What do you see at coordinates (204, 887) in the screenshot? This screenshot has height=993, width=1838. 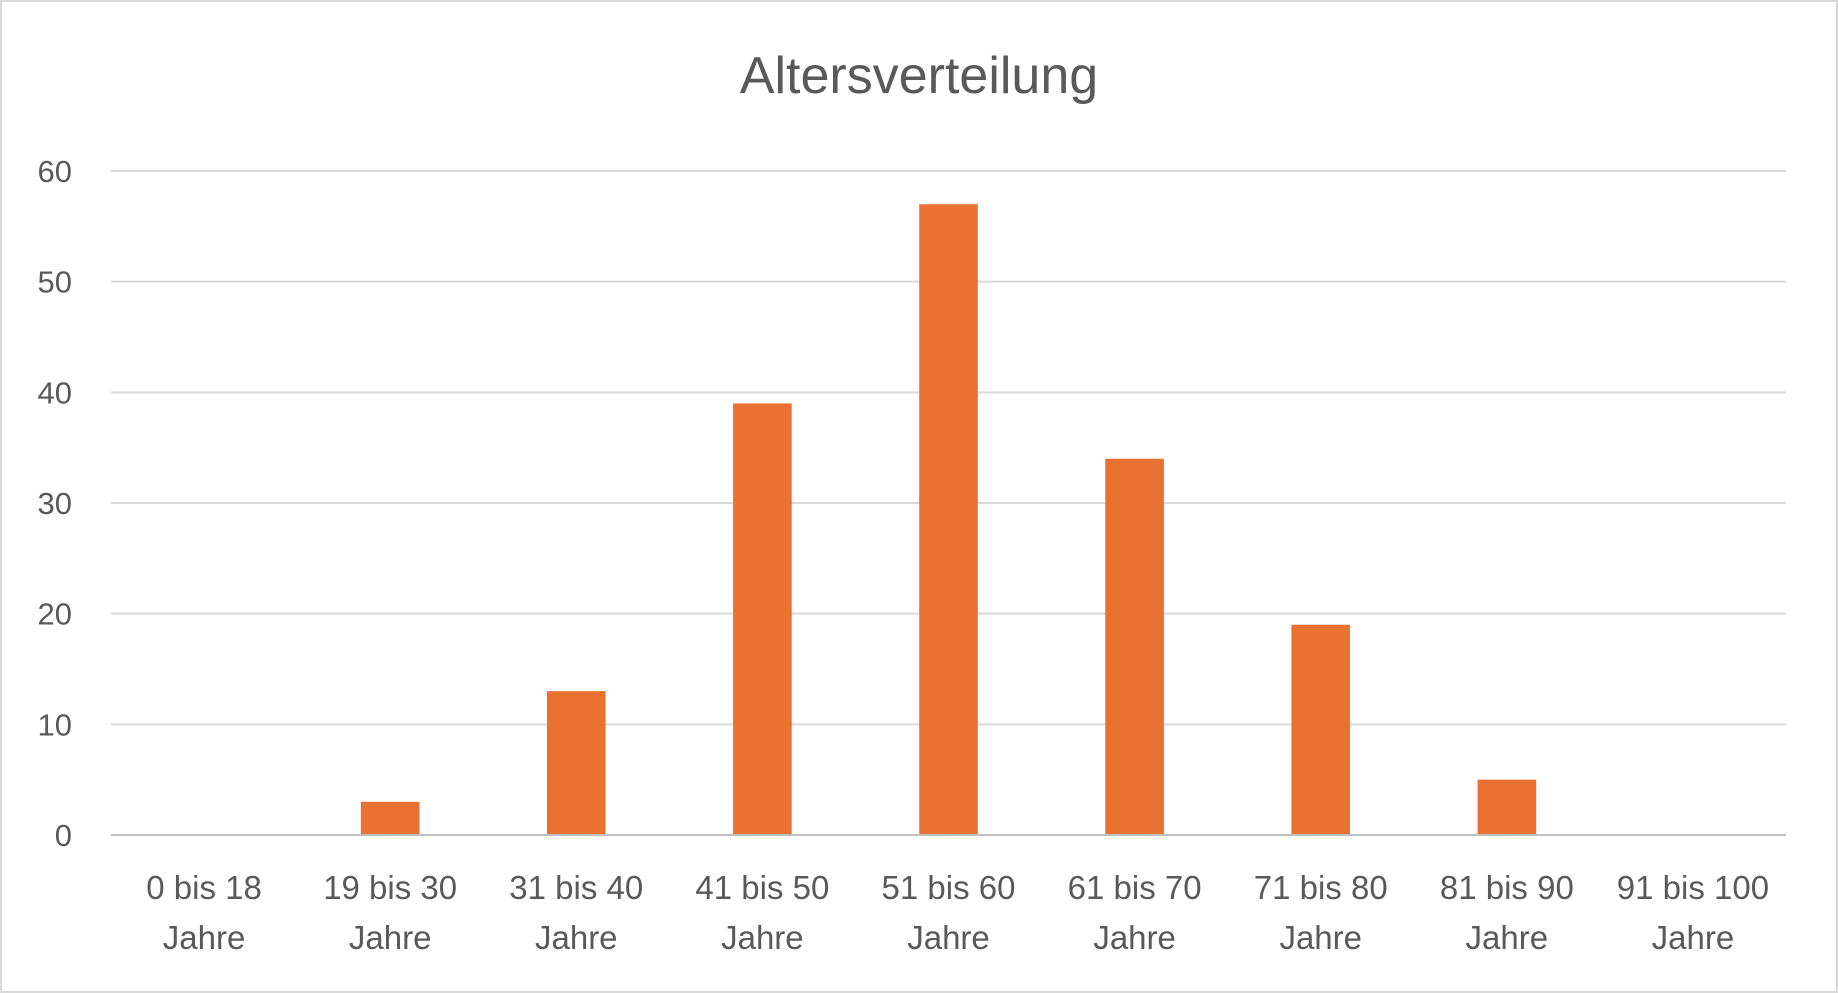 I see `x-tick-label: 0 bis 18` at bounding box center [204, 887].